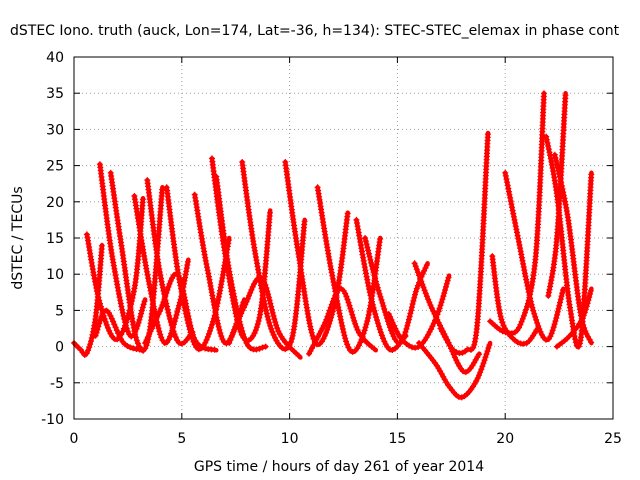  I want to click on y-tick-label: 5, so click(59, 311).